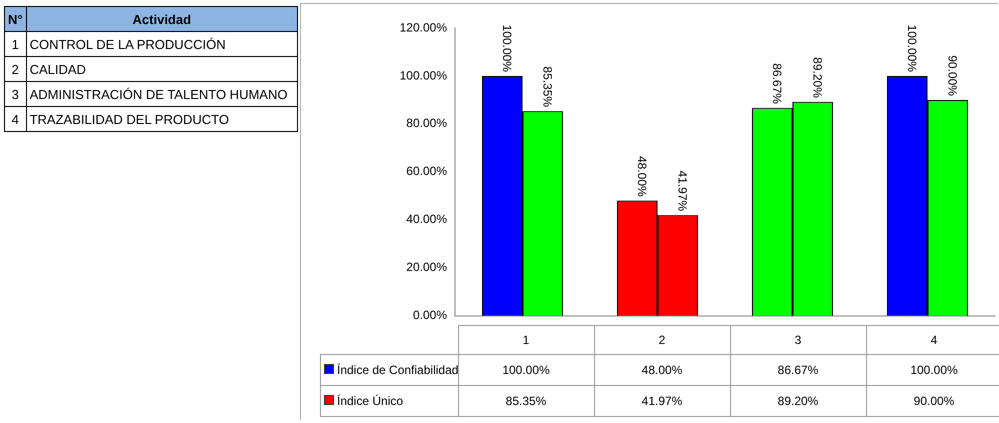  Describe the element at coordinates (526, 340) in the screenshot. I see `x-tick-label: 1` at that location.